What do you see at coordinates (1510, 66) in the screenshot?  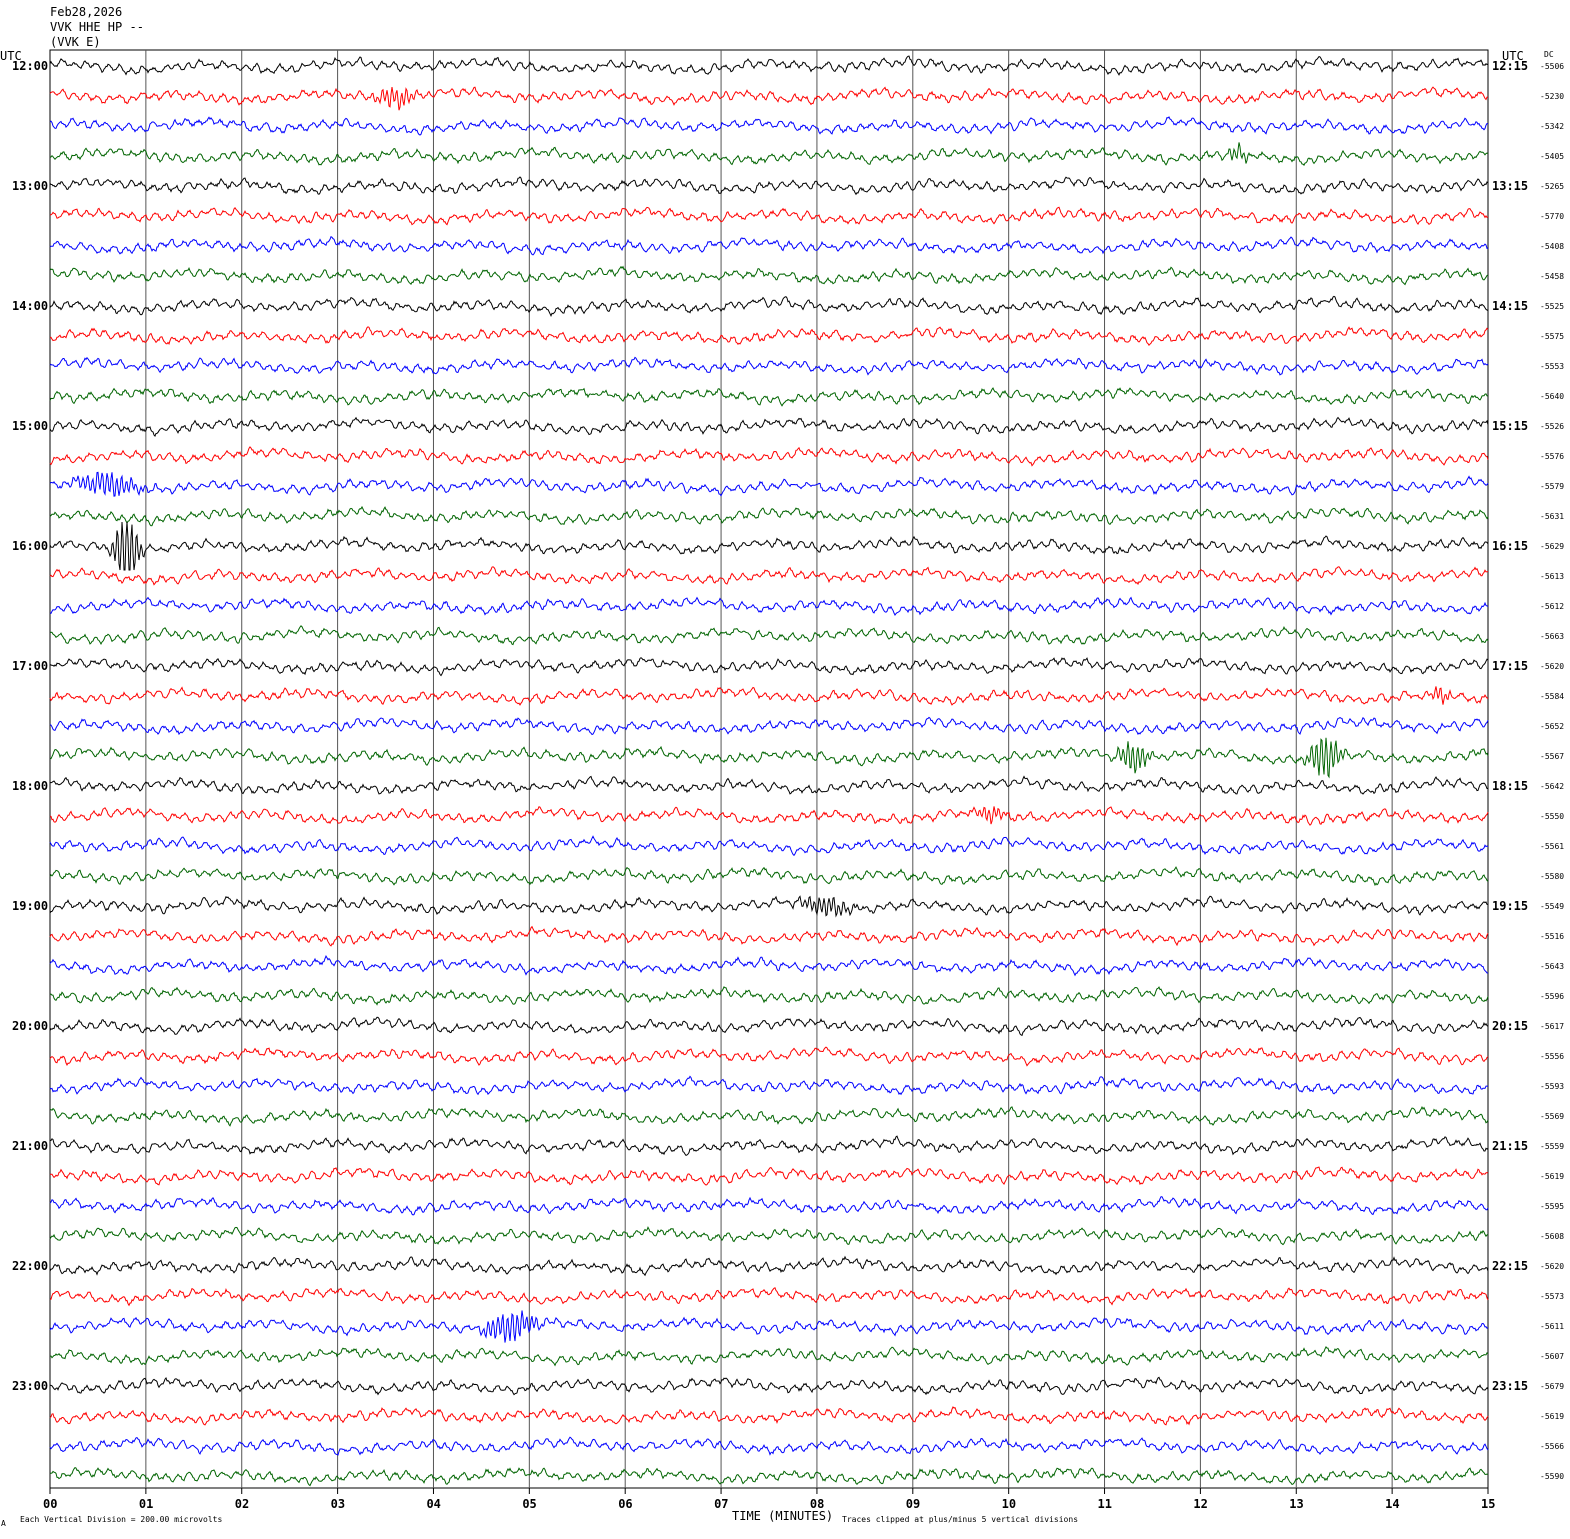 I see `right-hour-label: 12:15` at bounding box center [1510, 66].